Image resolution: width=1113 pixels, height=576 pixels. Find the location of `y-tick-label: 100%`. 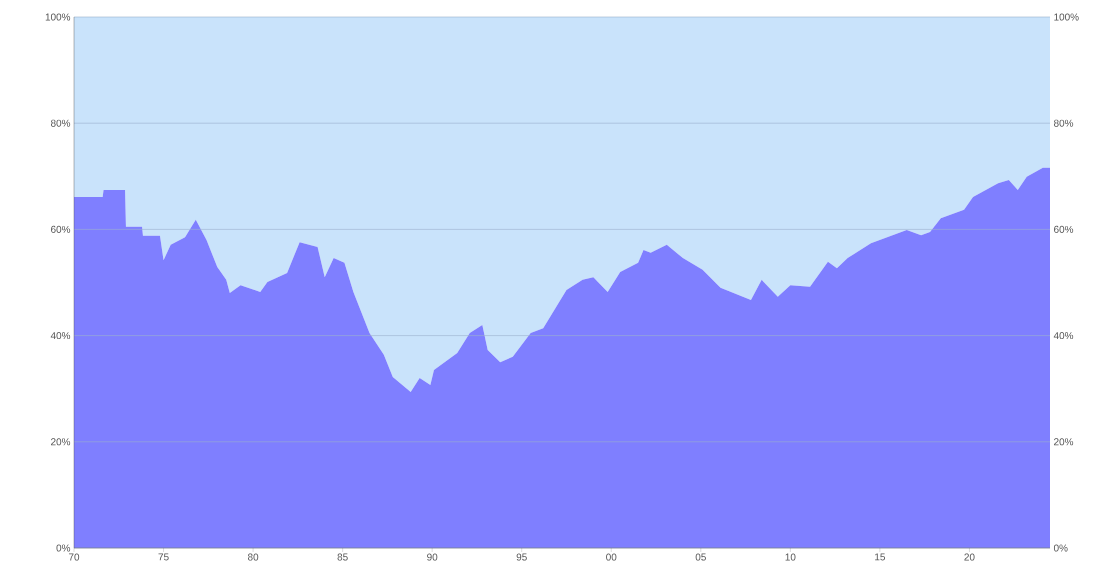

y-tick-label: 100% is located at coordinates (58, 17).